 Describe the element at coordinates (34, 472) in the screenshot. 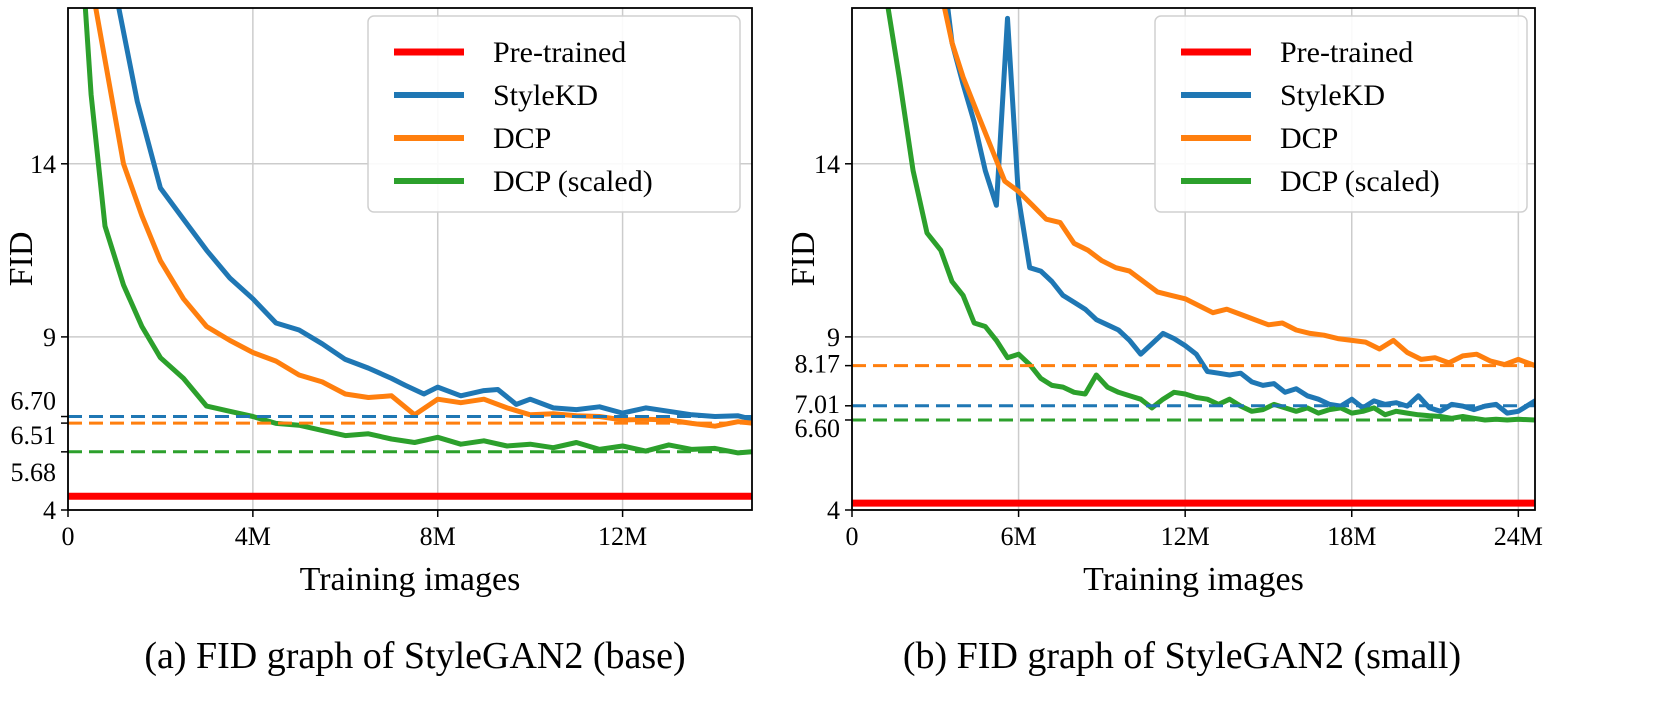

I see `final-fid-tick-label: 5.68` at that location.